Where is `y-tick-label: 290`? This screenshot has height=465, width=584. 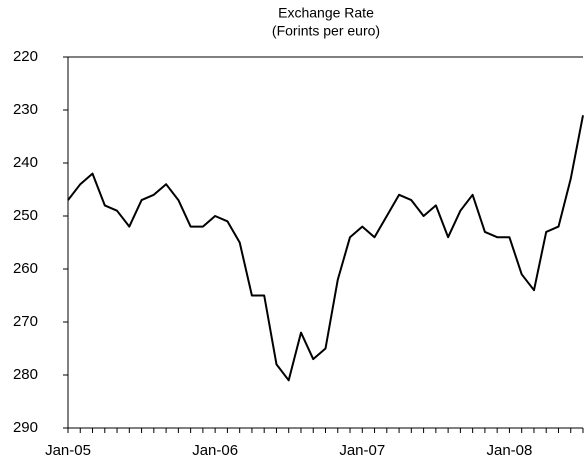 y-tick-label: 290 is located at coordinates (25, 427).